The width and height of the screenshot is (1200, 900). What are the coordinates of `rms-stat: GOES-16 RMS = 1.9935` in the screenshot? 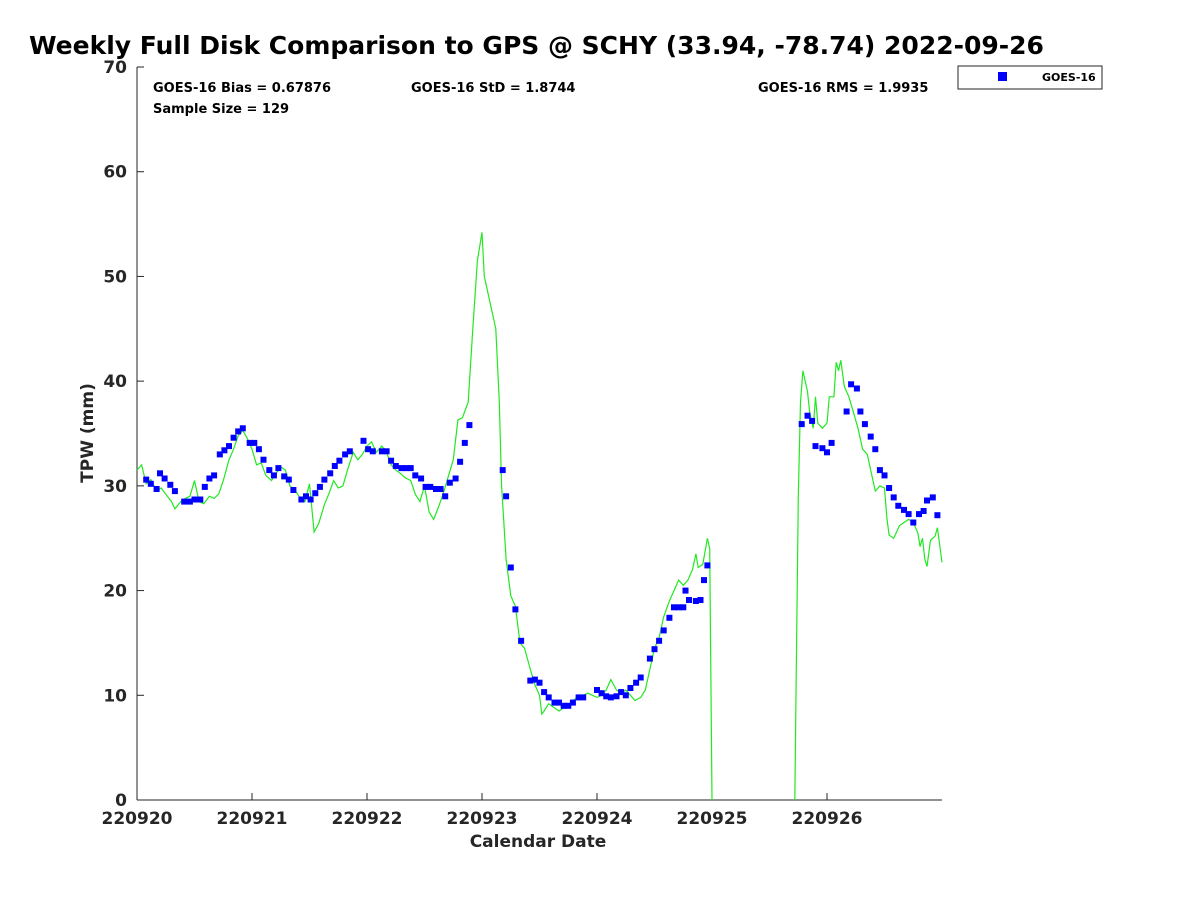 It's located at (843, 88).